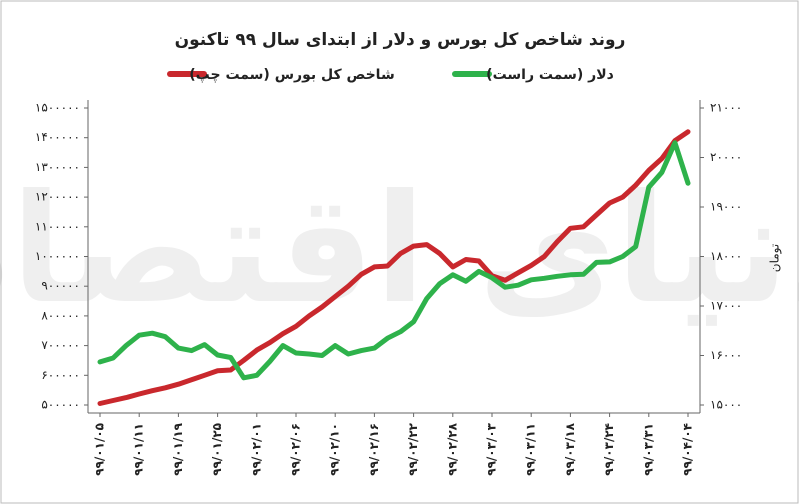 Image resolution: width=799 pixels, height=504 pixels. Describe the element at coordinates (57, 137) in the screenshot. I see `y-tick-label: ۱۴۰۰۰۰۰` at that location.